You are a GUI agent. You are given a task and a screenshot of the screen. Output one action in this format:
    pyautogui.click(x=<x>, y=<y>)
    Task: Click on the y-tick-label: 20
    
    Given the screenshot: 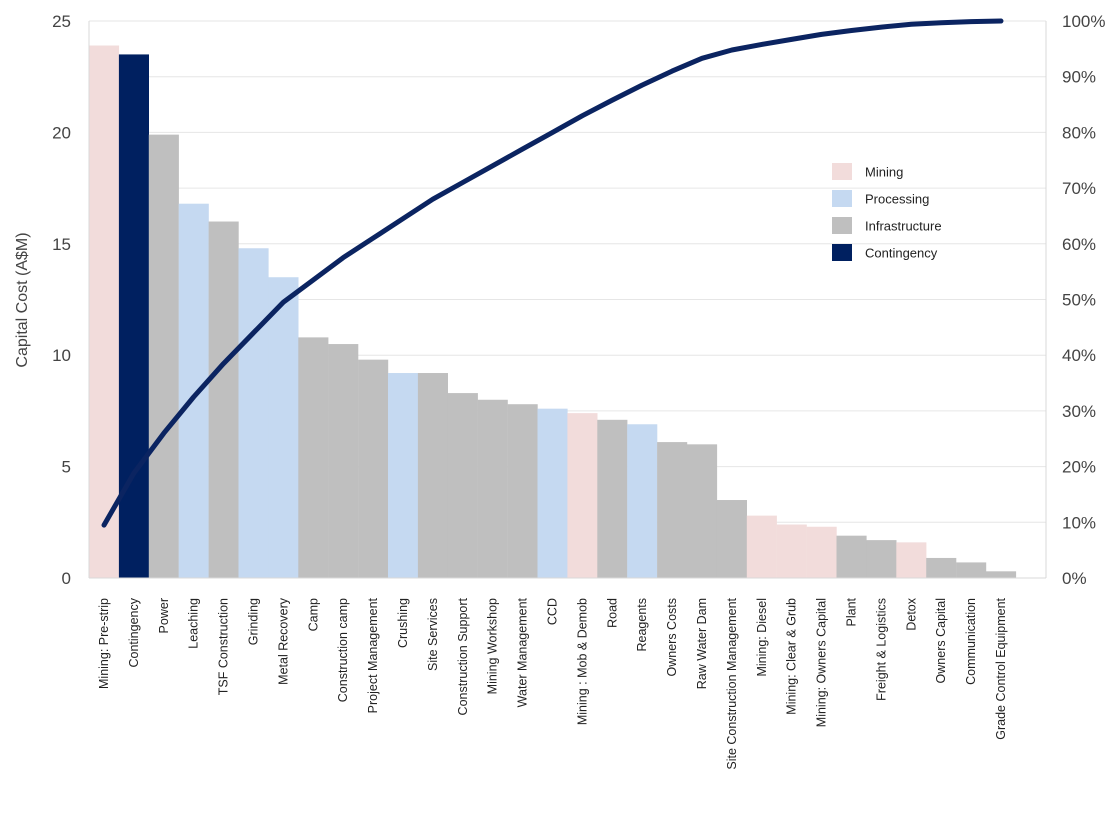 What is the action you would take?
    pyautogui.click(x=61, y=132)
    